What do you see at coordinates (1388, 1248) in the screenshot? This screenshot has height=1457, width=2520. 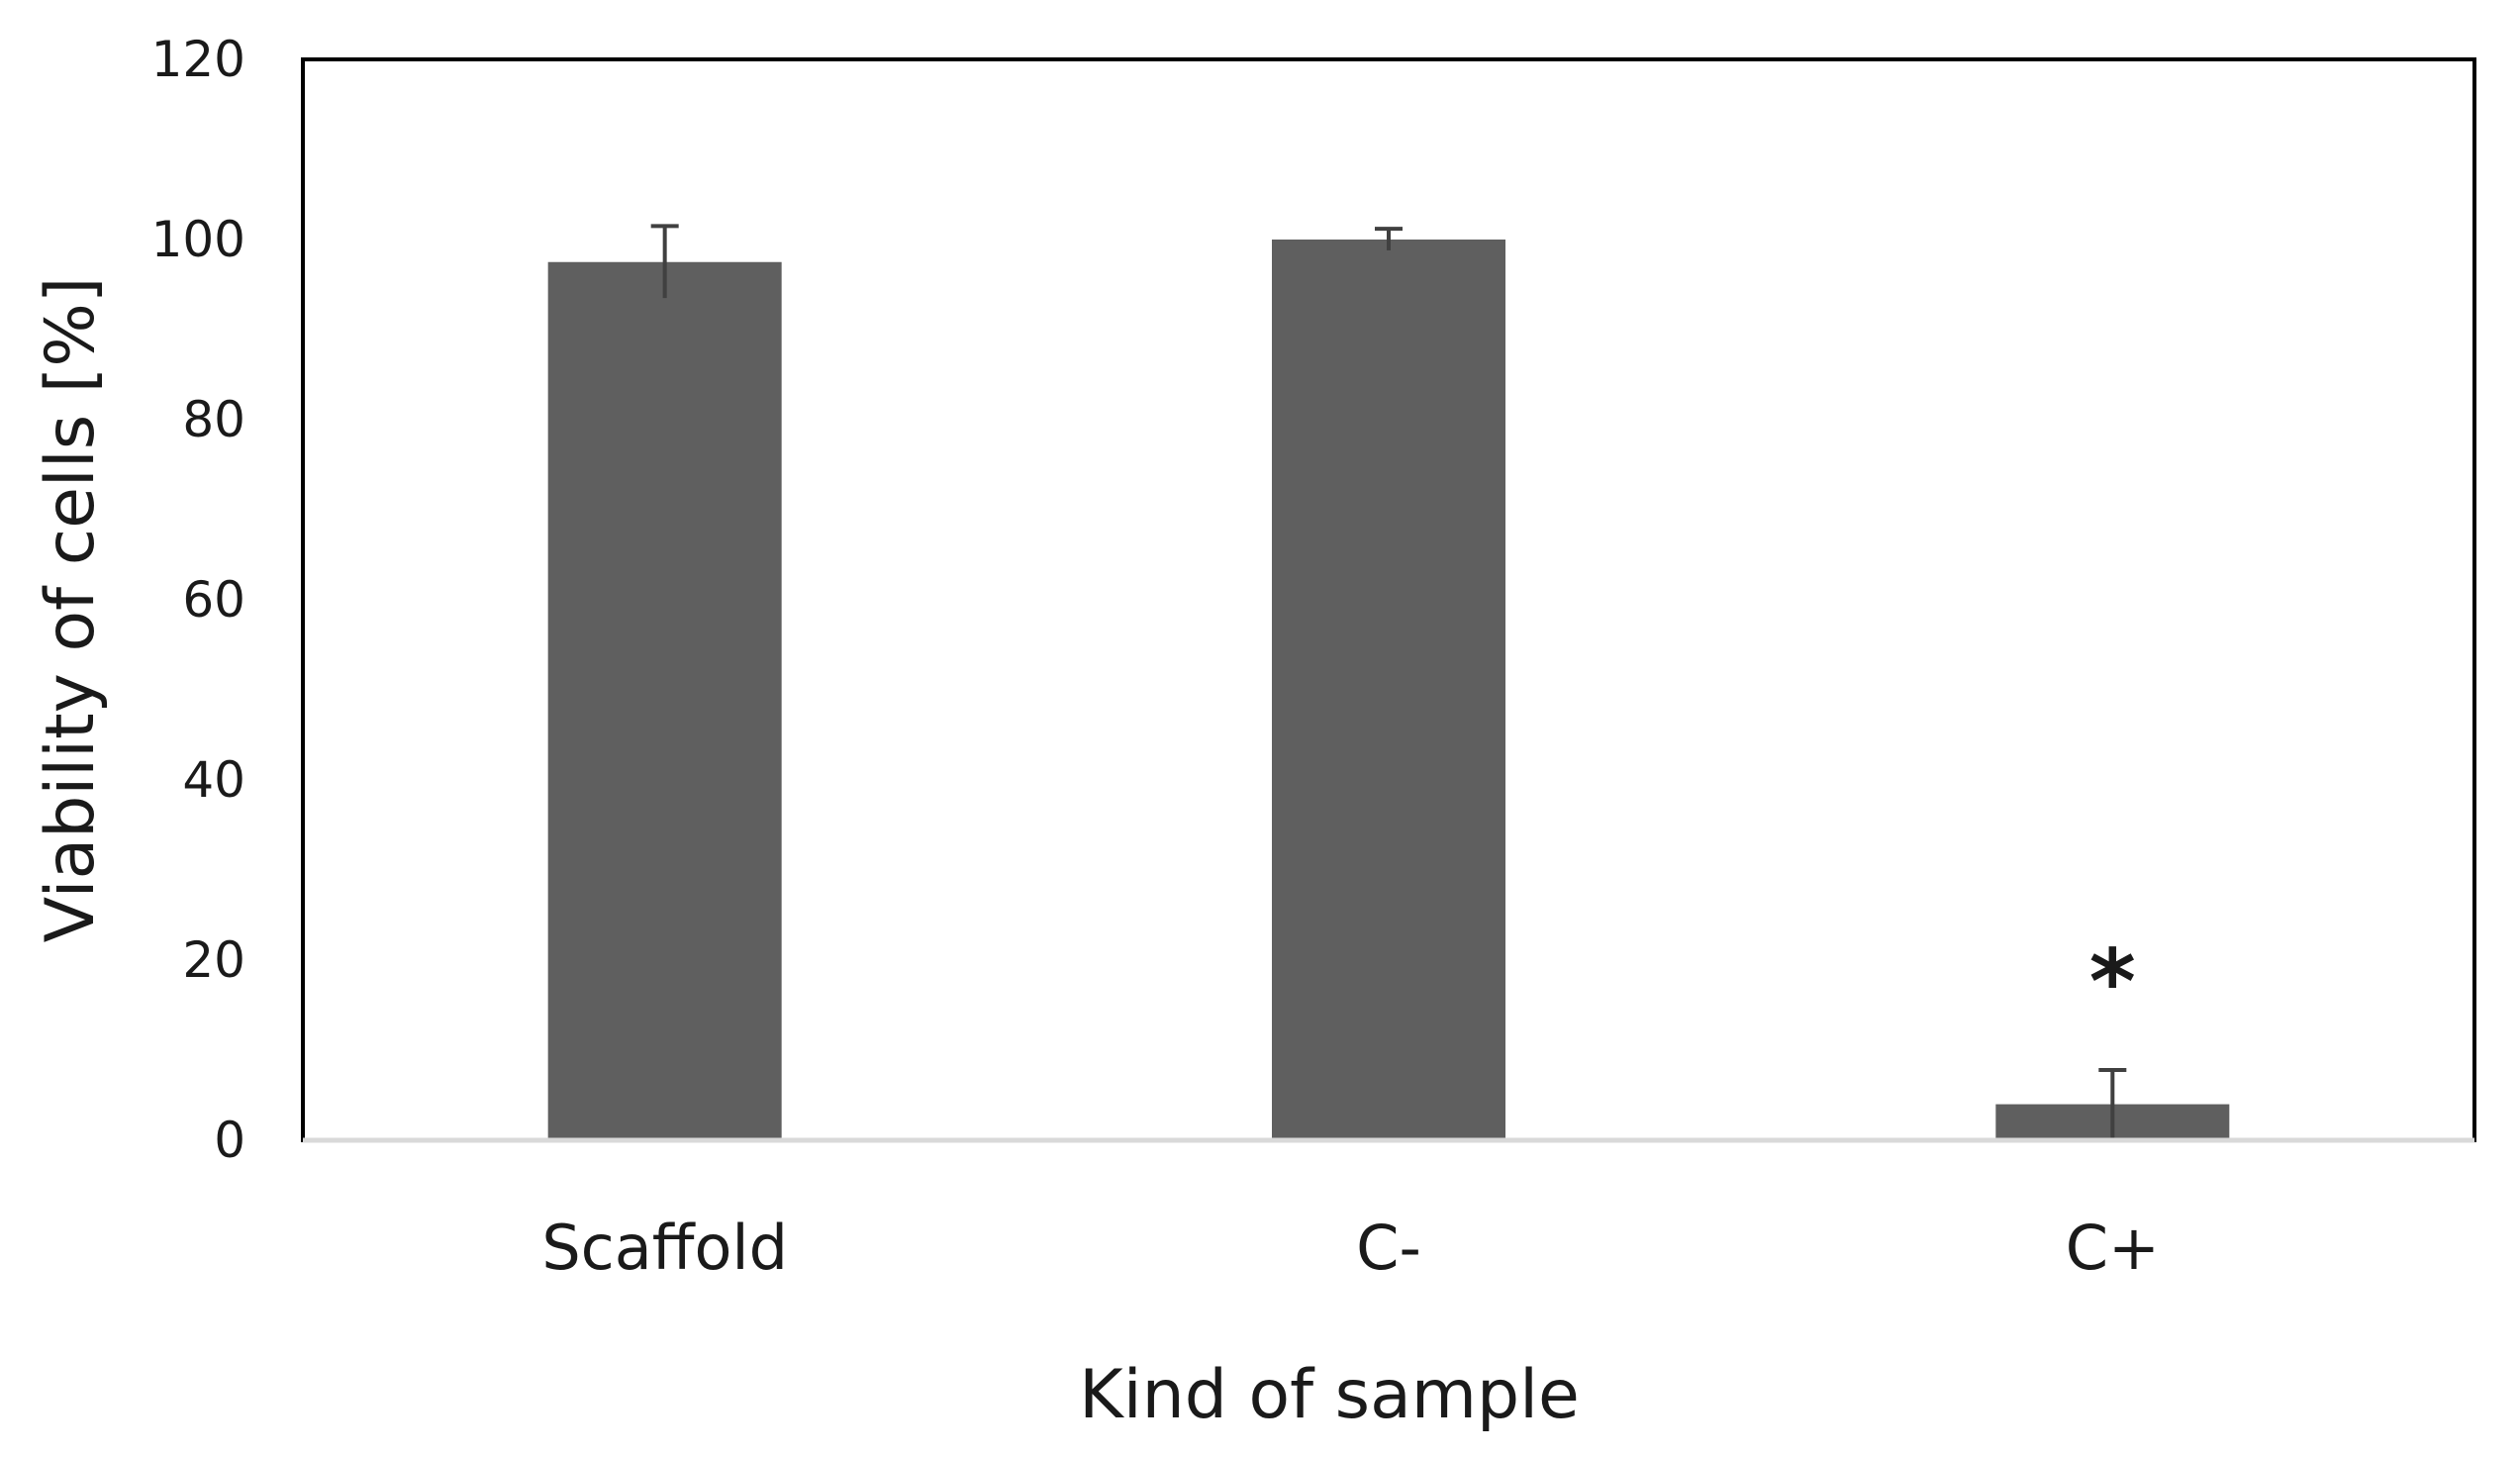 I see `x-category-label: C-` at bounding box center [1388, 1248].